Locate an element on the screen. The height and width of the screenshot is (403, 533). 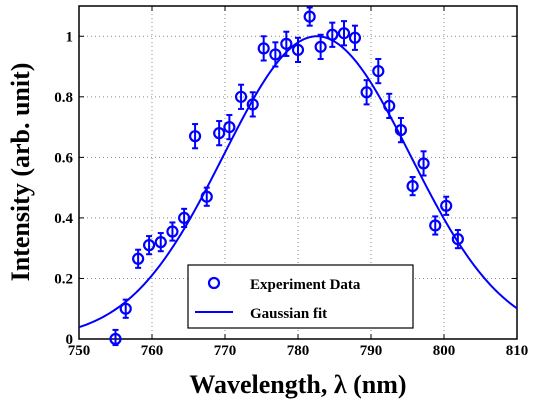
y-tick-label: 0.2 is located at coordinates (63, 279).